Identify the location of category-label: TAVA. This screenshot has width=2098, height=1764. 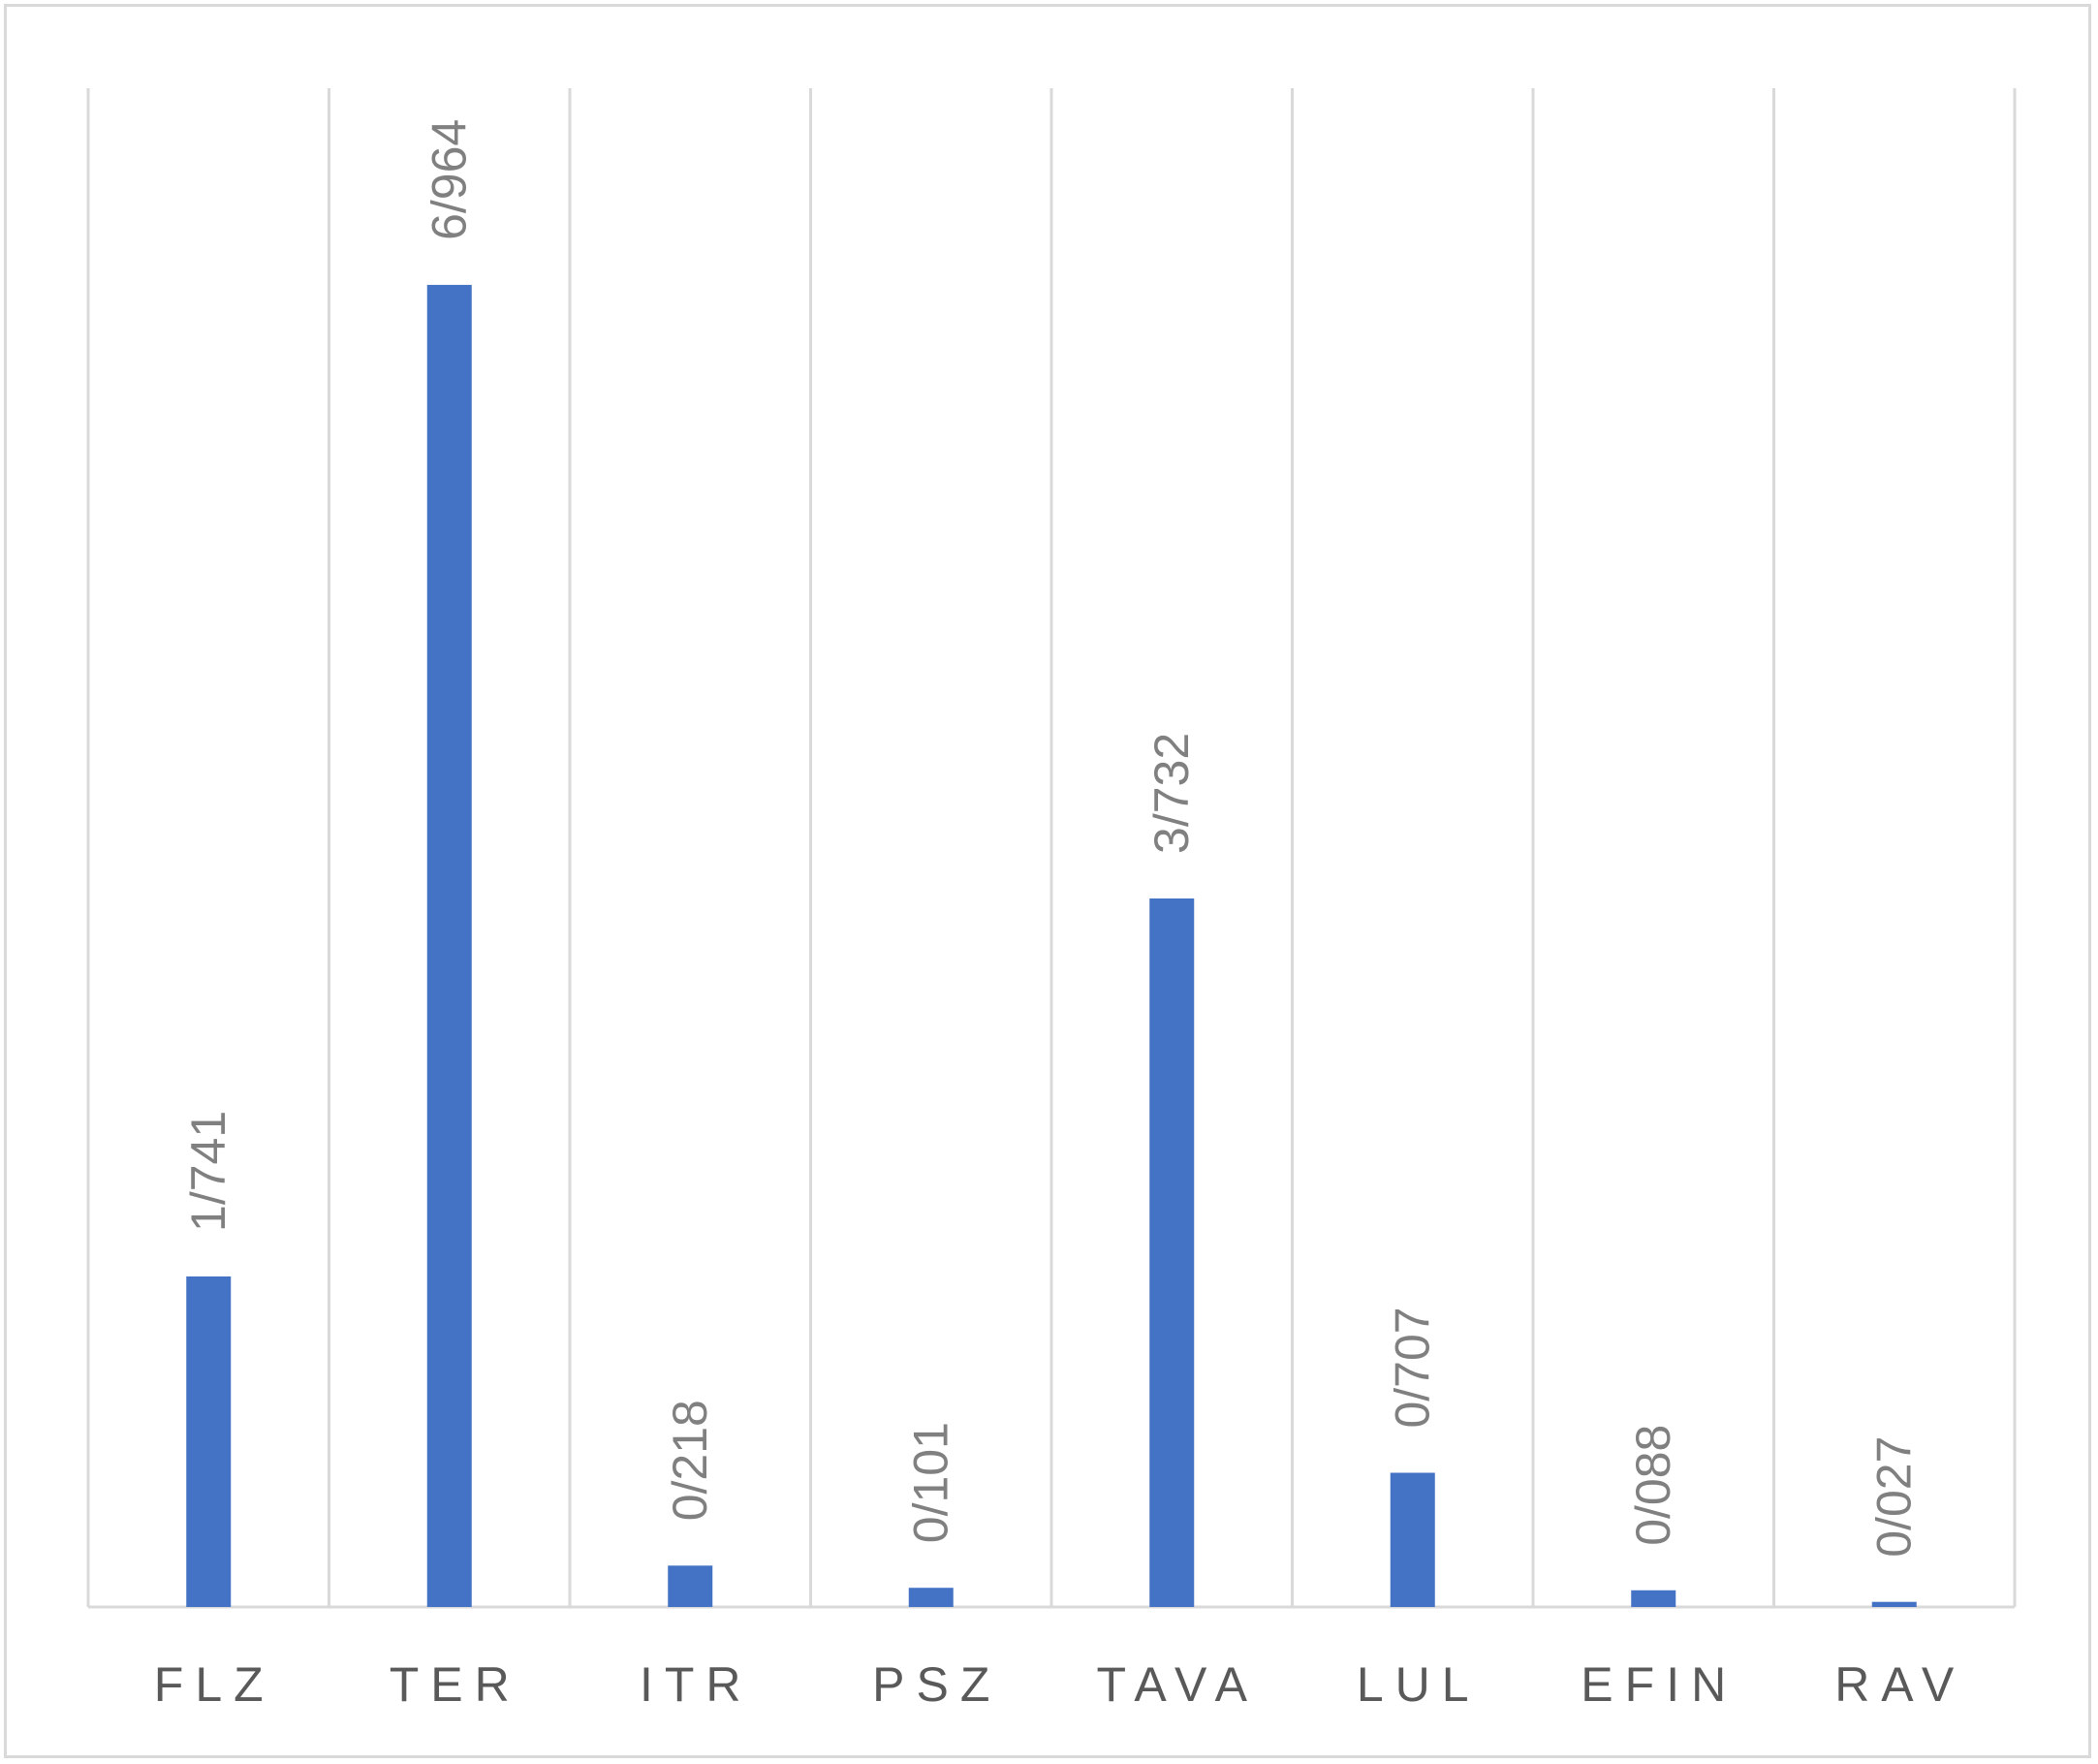
(1178, 1684).